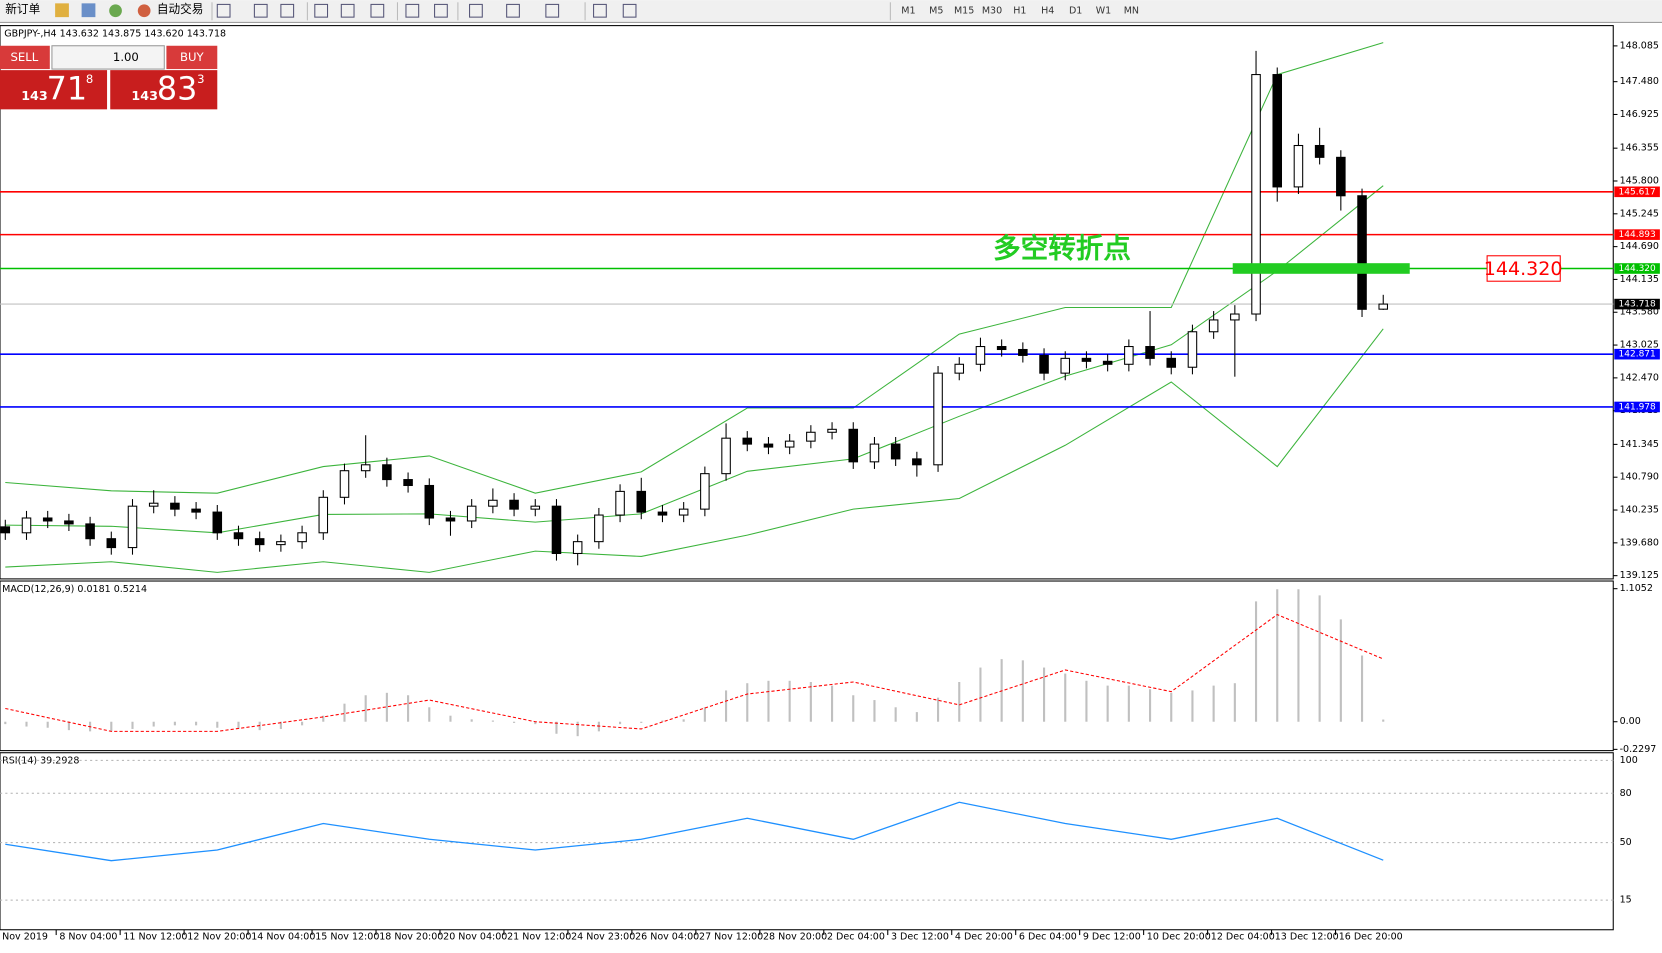 Image resolution: width=1662 pixels, height=953 pixels. I want to click on ask-box, so click(164, 90).